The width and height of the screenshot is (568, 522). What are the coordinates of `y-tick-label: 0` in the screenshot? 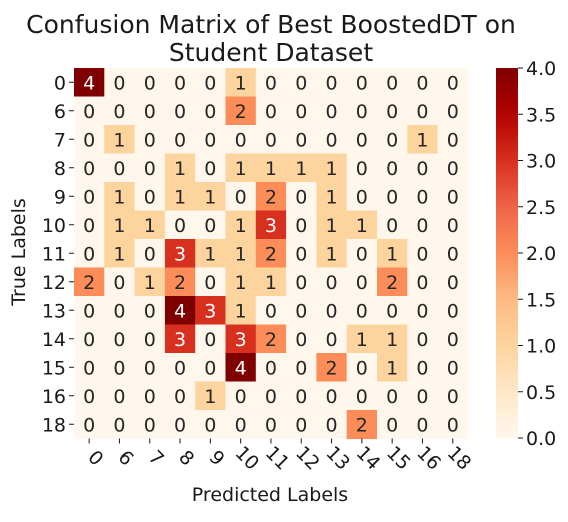 It's located at (60, 83).